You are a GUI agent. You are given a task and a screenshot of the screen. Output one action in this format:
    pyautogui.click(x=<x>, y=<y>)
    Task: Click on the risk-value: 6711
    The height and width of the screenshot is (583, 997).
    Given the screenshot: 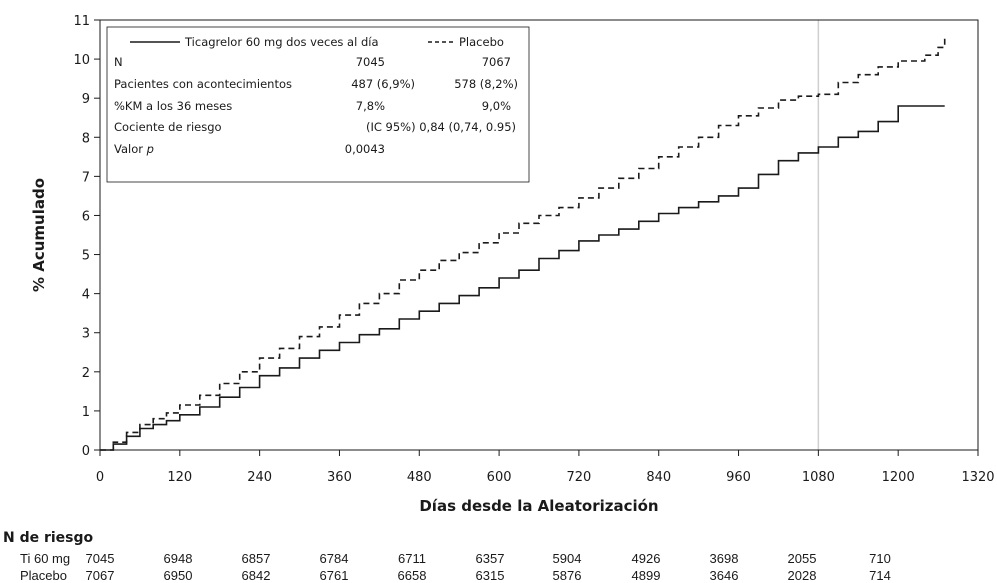 What is the action you would take?
    pyautogui.click(x=412, y=558)
    